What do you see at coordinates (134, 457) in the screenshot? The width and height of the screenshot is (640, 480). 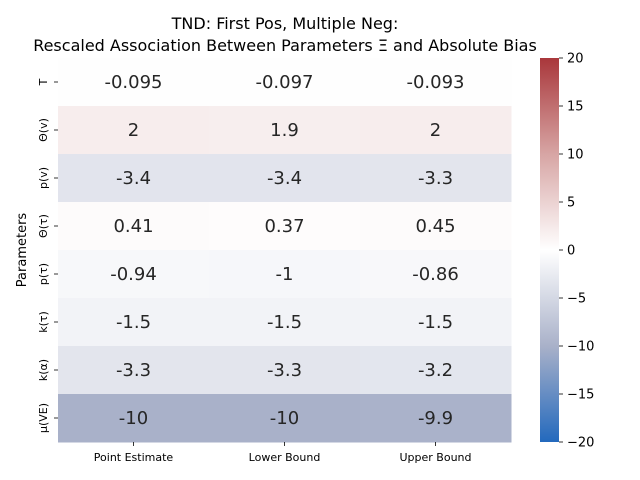 I see `column-tick-label: Point Estimate` at bounding box center [134, 457].